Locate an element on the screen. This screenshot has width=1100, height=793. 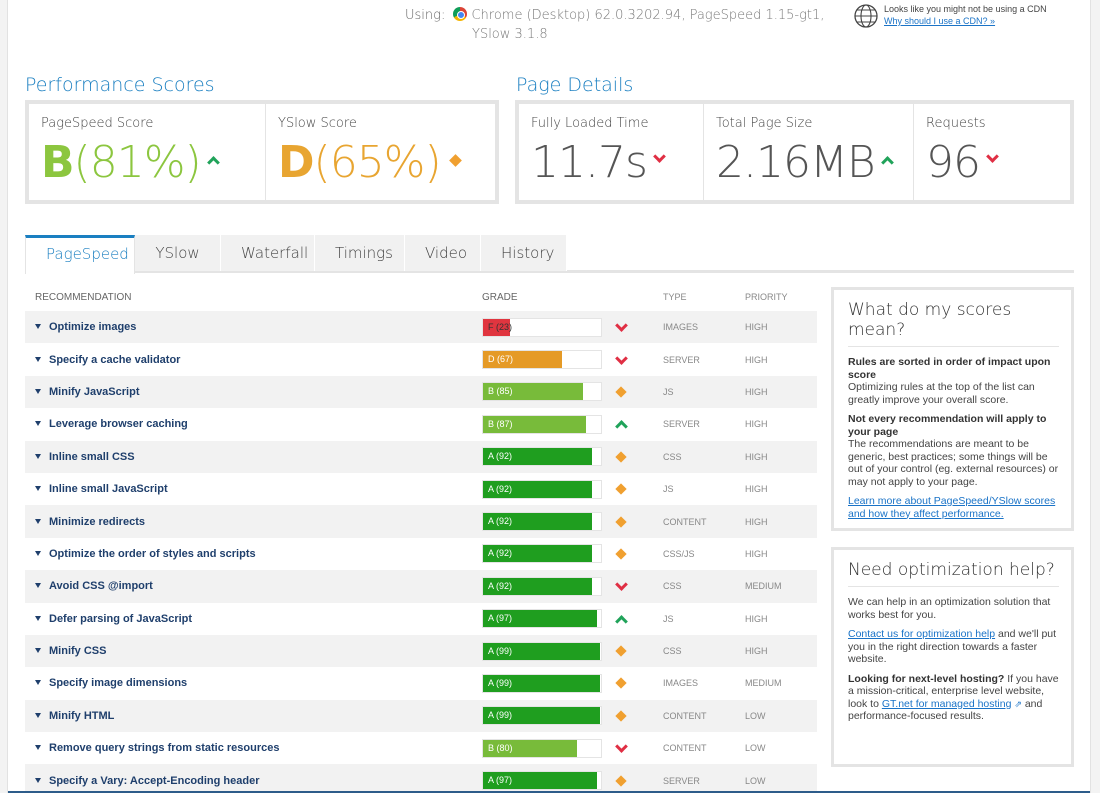
grade-label: A (92) is located at coordinates (500, 488).